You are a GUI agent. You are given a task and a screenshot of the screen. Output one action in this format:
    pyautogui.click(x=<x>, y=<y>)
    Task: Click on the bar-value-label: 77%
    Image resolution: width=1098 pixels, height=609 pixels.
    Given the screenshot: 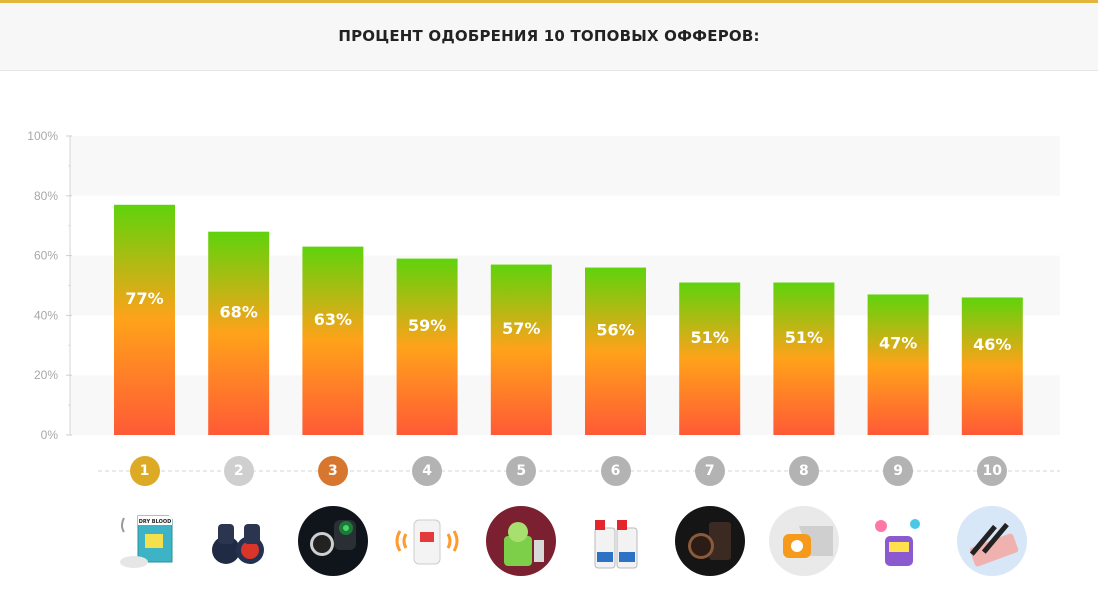 What is the action you would take?
    pyautogui.click(x=144, y=298)
    